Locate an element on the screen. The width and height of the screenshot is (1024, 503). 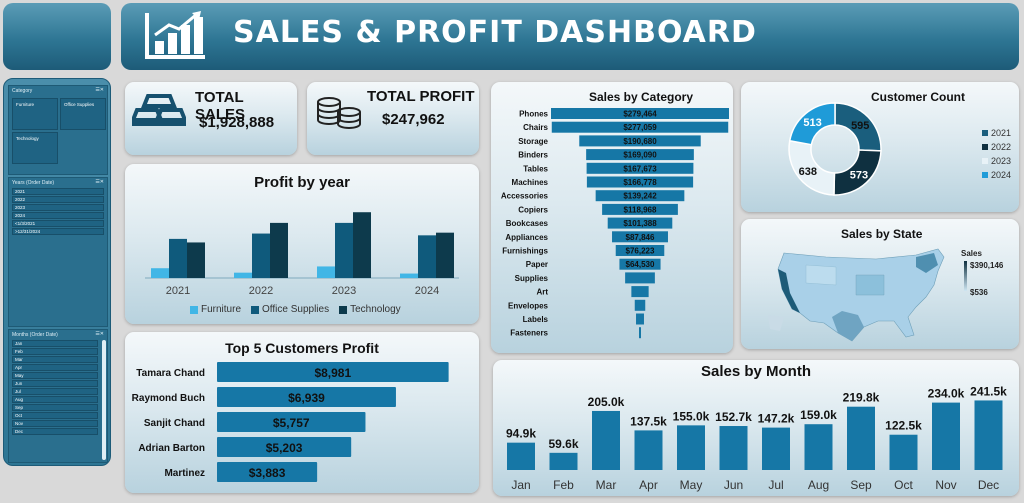
slicer-item-year: 2022 is located at coordinates (58, 199).